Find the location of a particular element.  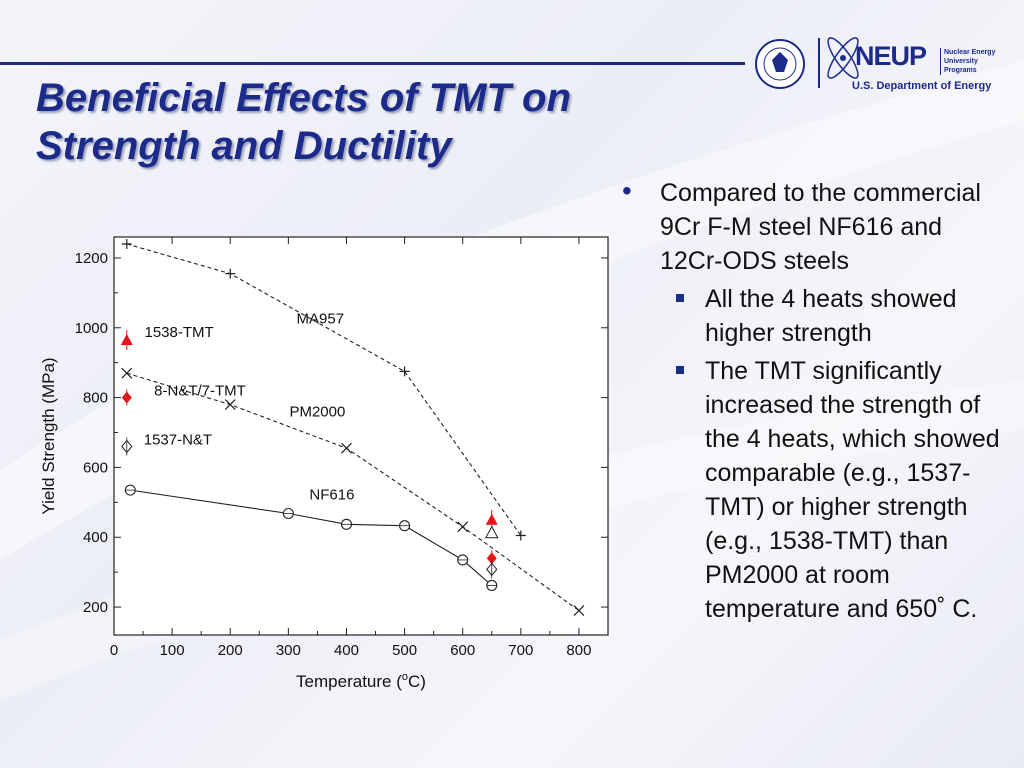

logo-divider is located at coordinates (819, 63).